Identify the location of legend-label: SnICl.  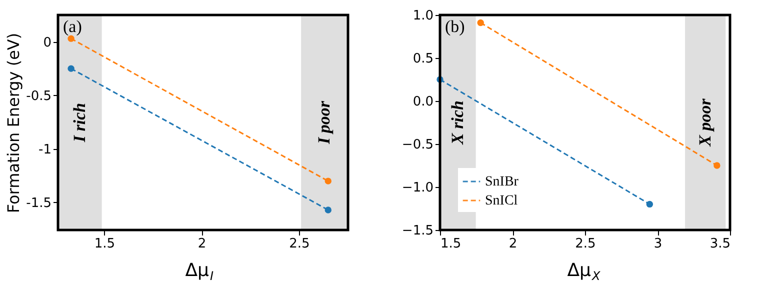
(501, 201).